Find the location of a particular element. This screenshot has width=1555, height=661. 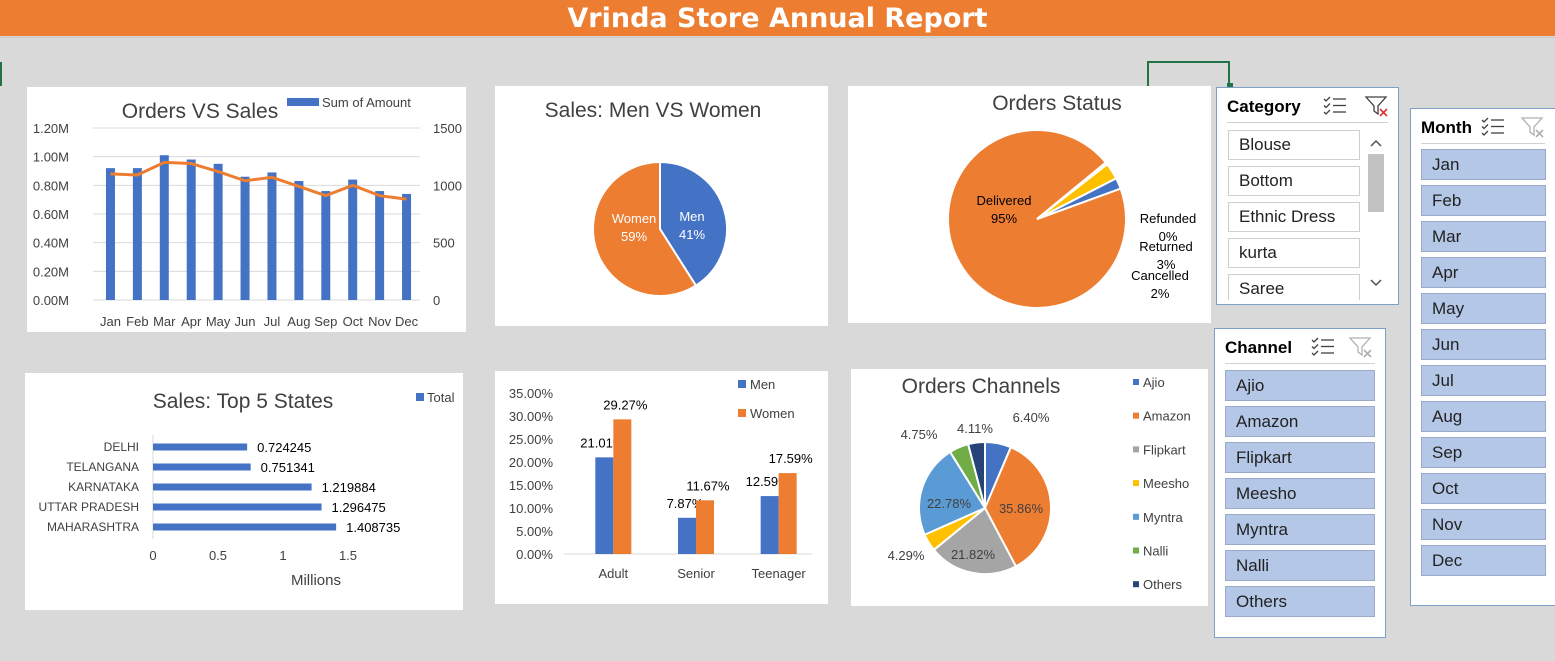

slicer-item-dec: Dec is located at coordinates (1483, 560).